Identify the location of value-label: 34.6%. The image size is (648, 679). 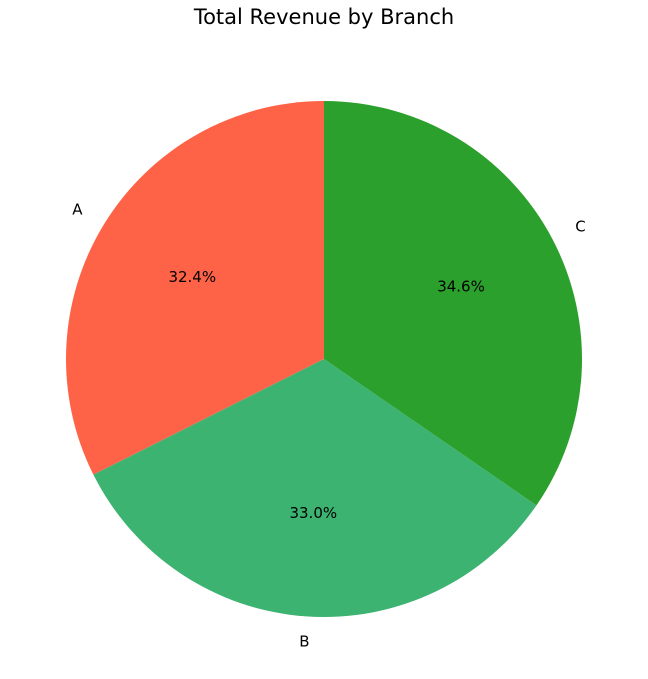
(461, 286).